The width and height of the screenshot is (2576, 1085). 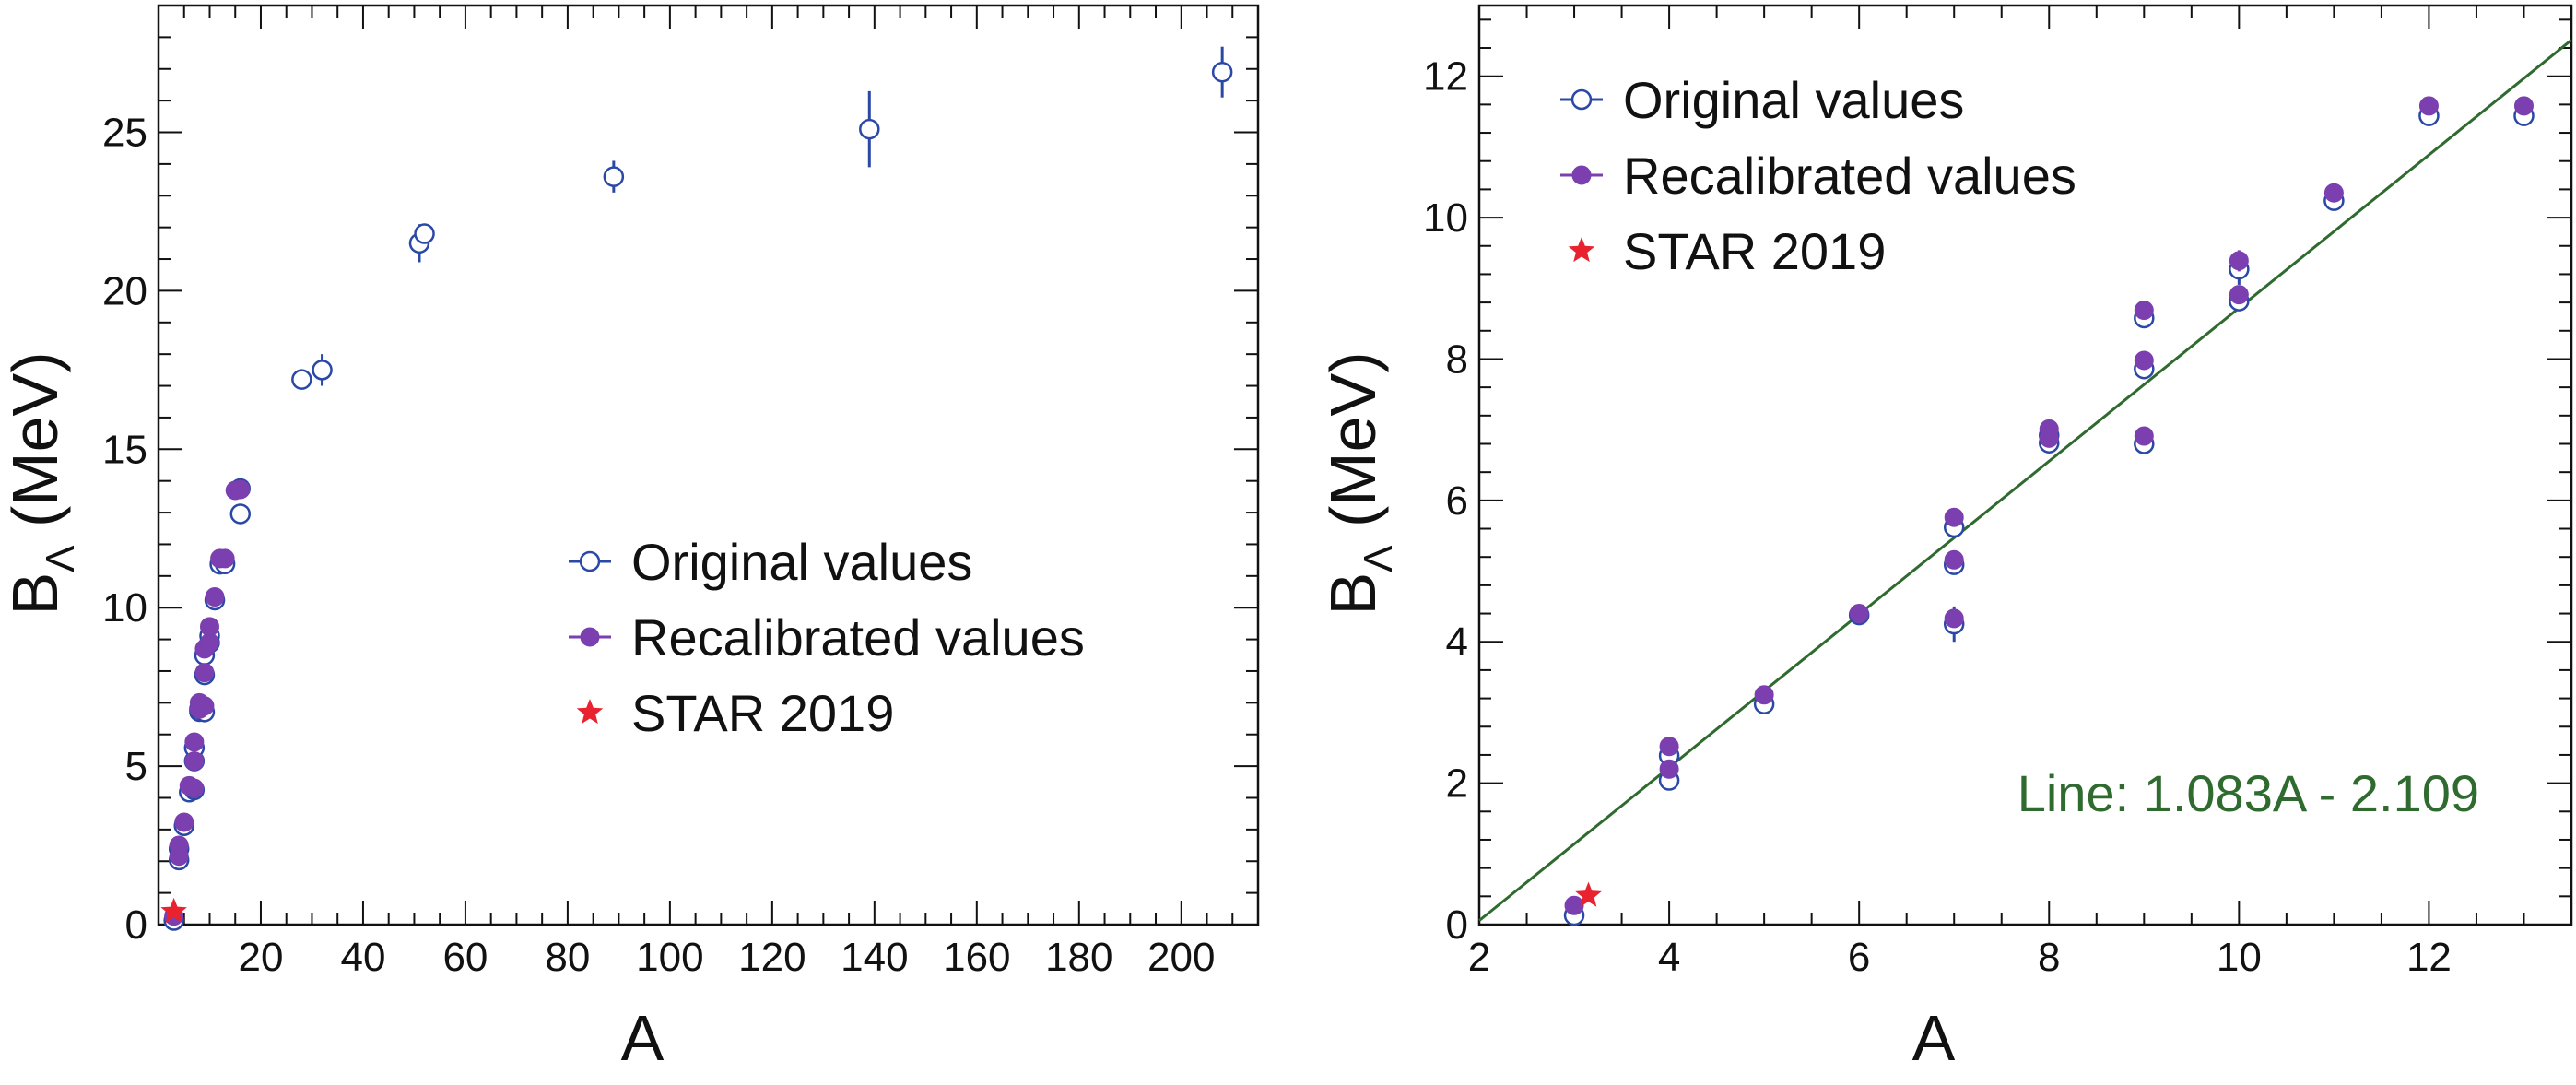 I want to click on x-tick-label: 160, so click(x=976, y=957).